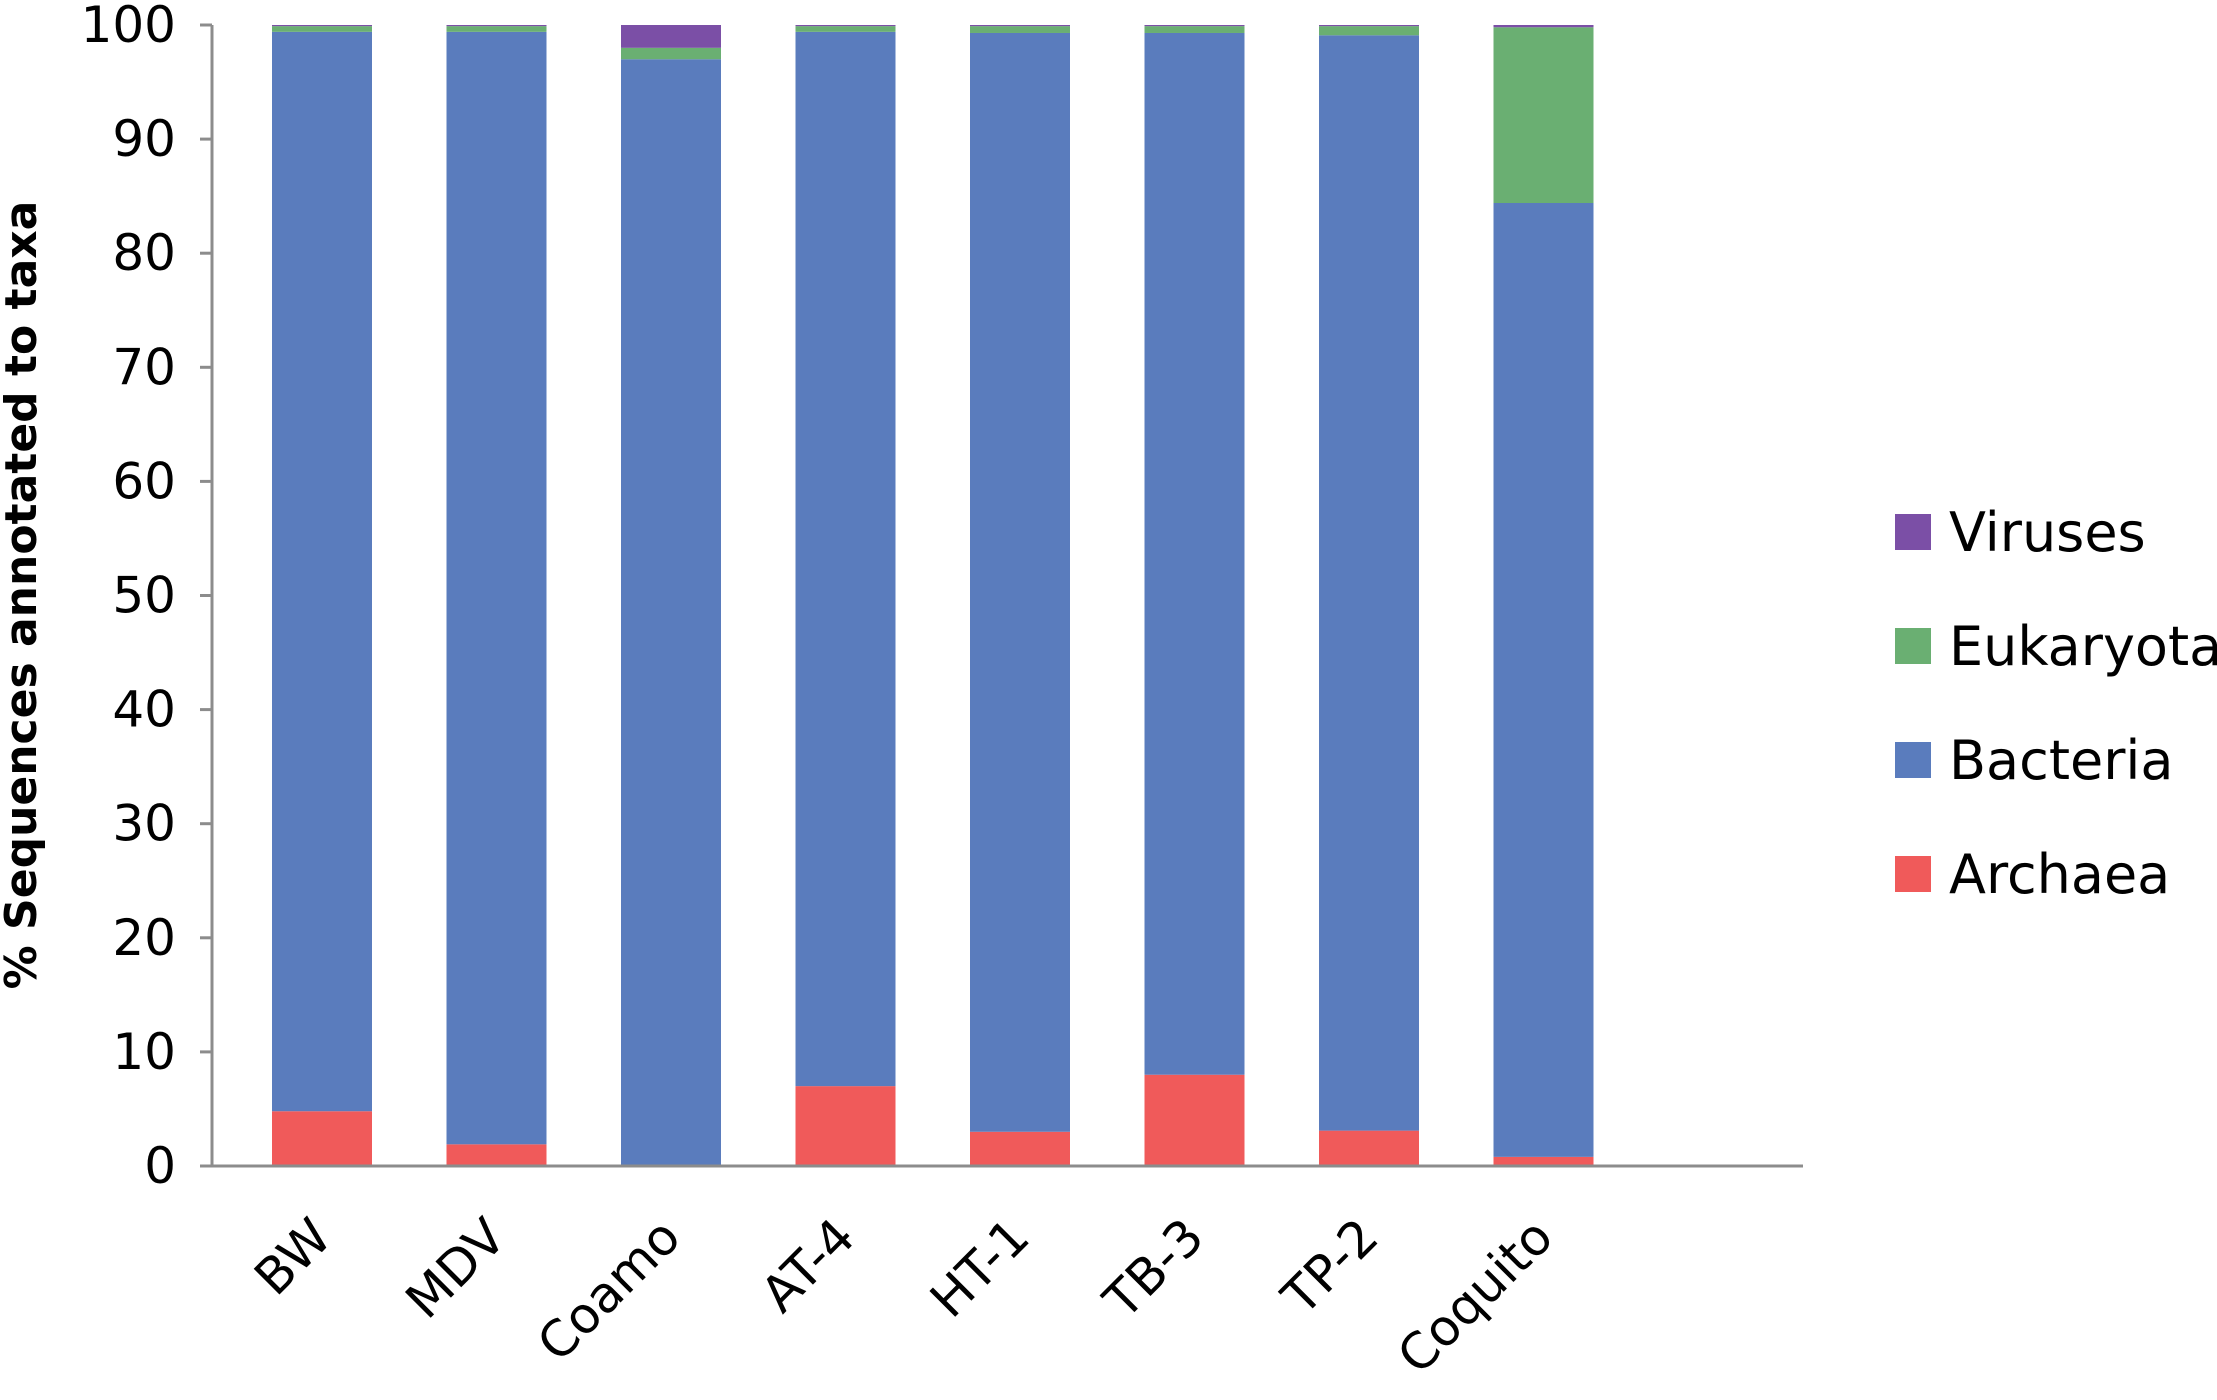 The height and width of the screenshot is (1400, 2217). I want to click on bar-segment-mdv-eukaryota, so click(496, 29).